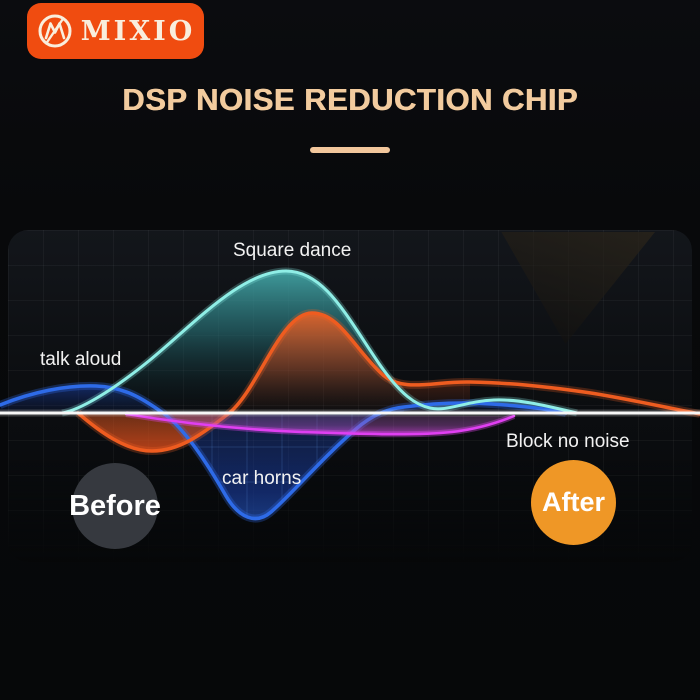  I want to click on before-badge: Before, so click(115, 506).